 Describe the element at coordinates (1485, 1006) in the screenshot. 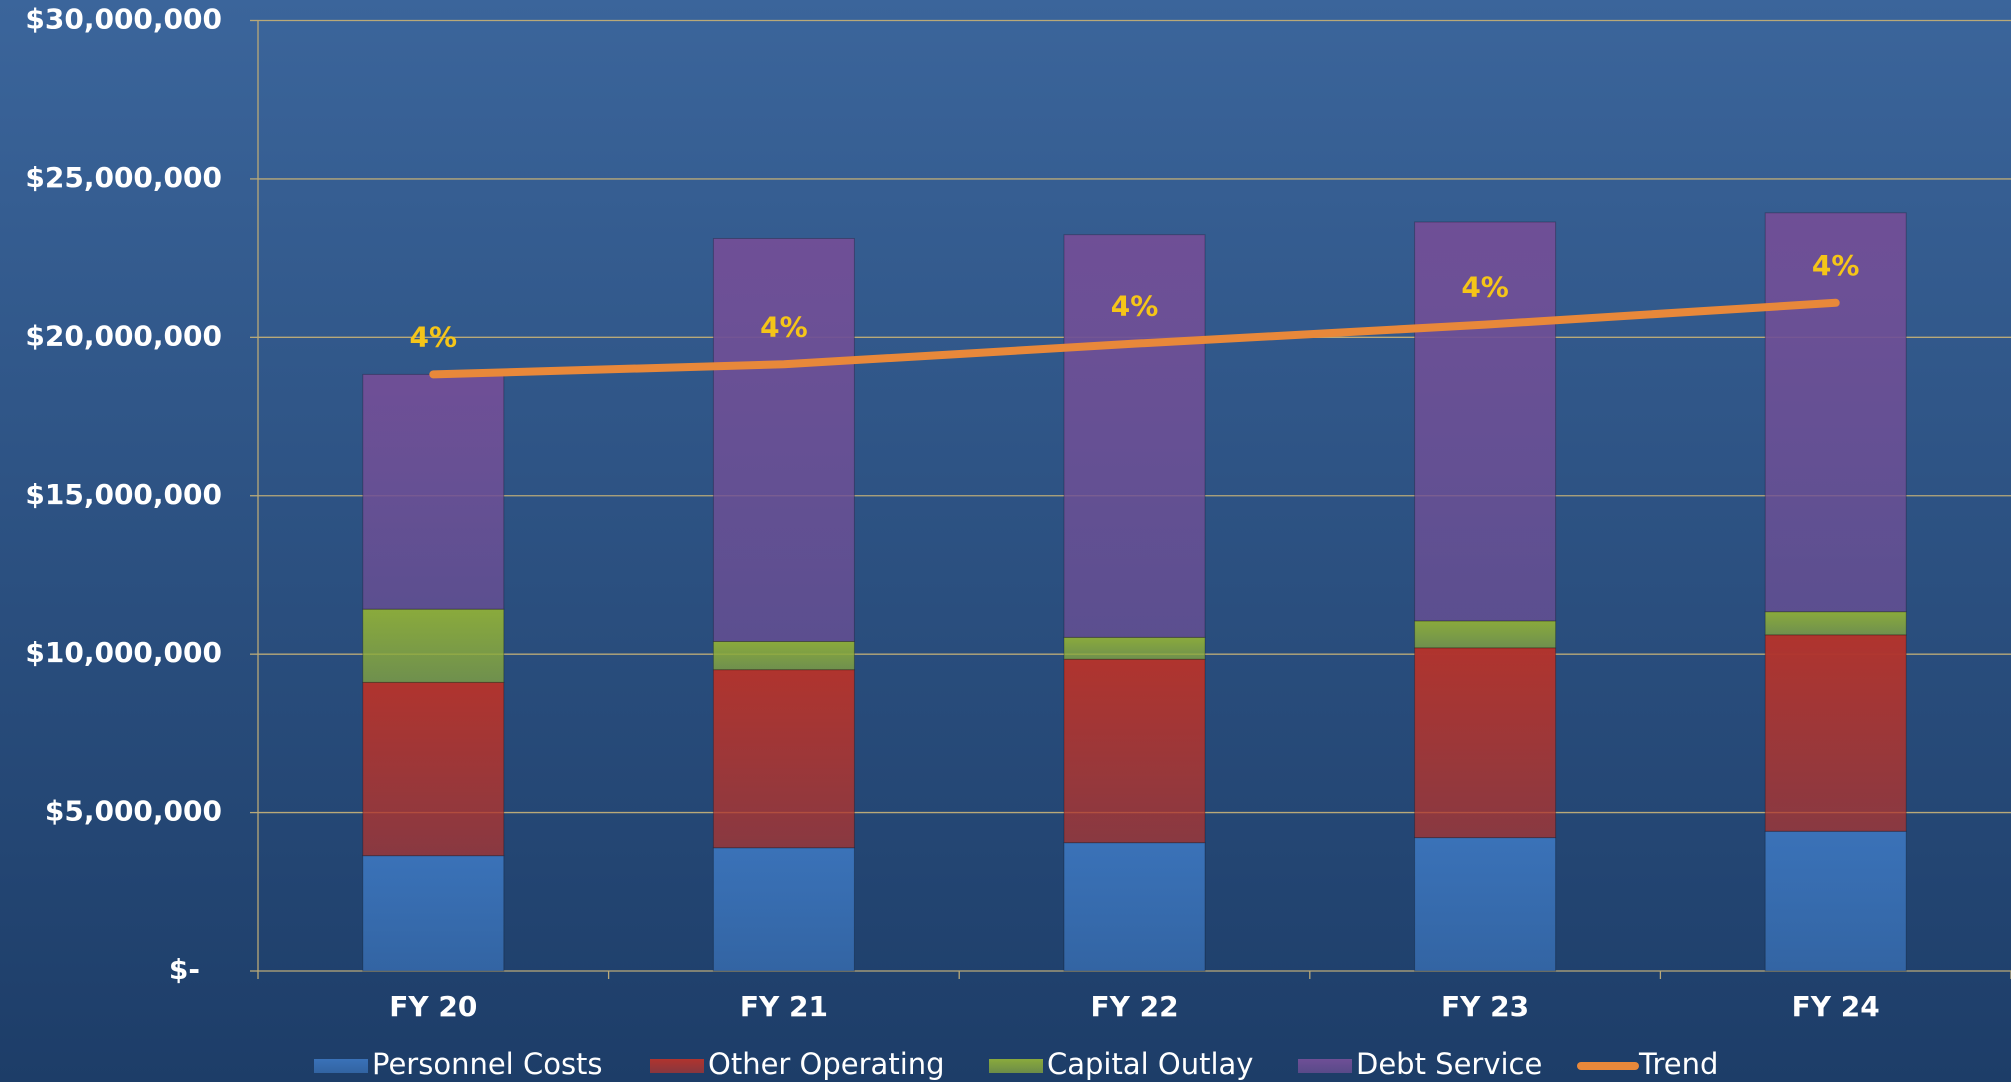

I see `x-tick-label: FY 23` at that location.